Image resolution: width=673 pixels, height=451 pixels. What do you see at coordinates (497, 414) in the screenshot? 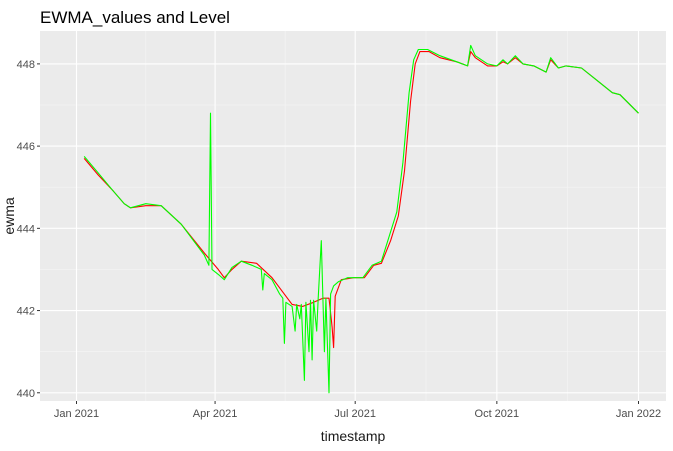
I see `x-tick-label: Oct 2021` at bounding box center [497, 414].